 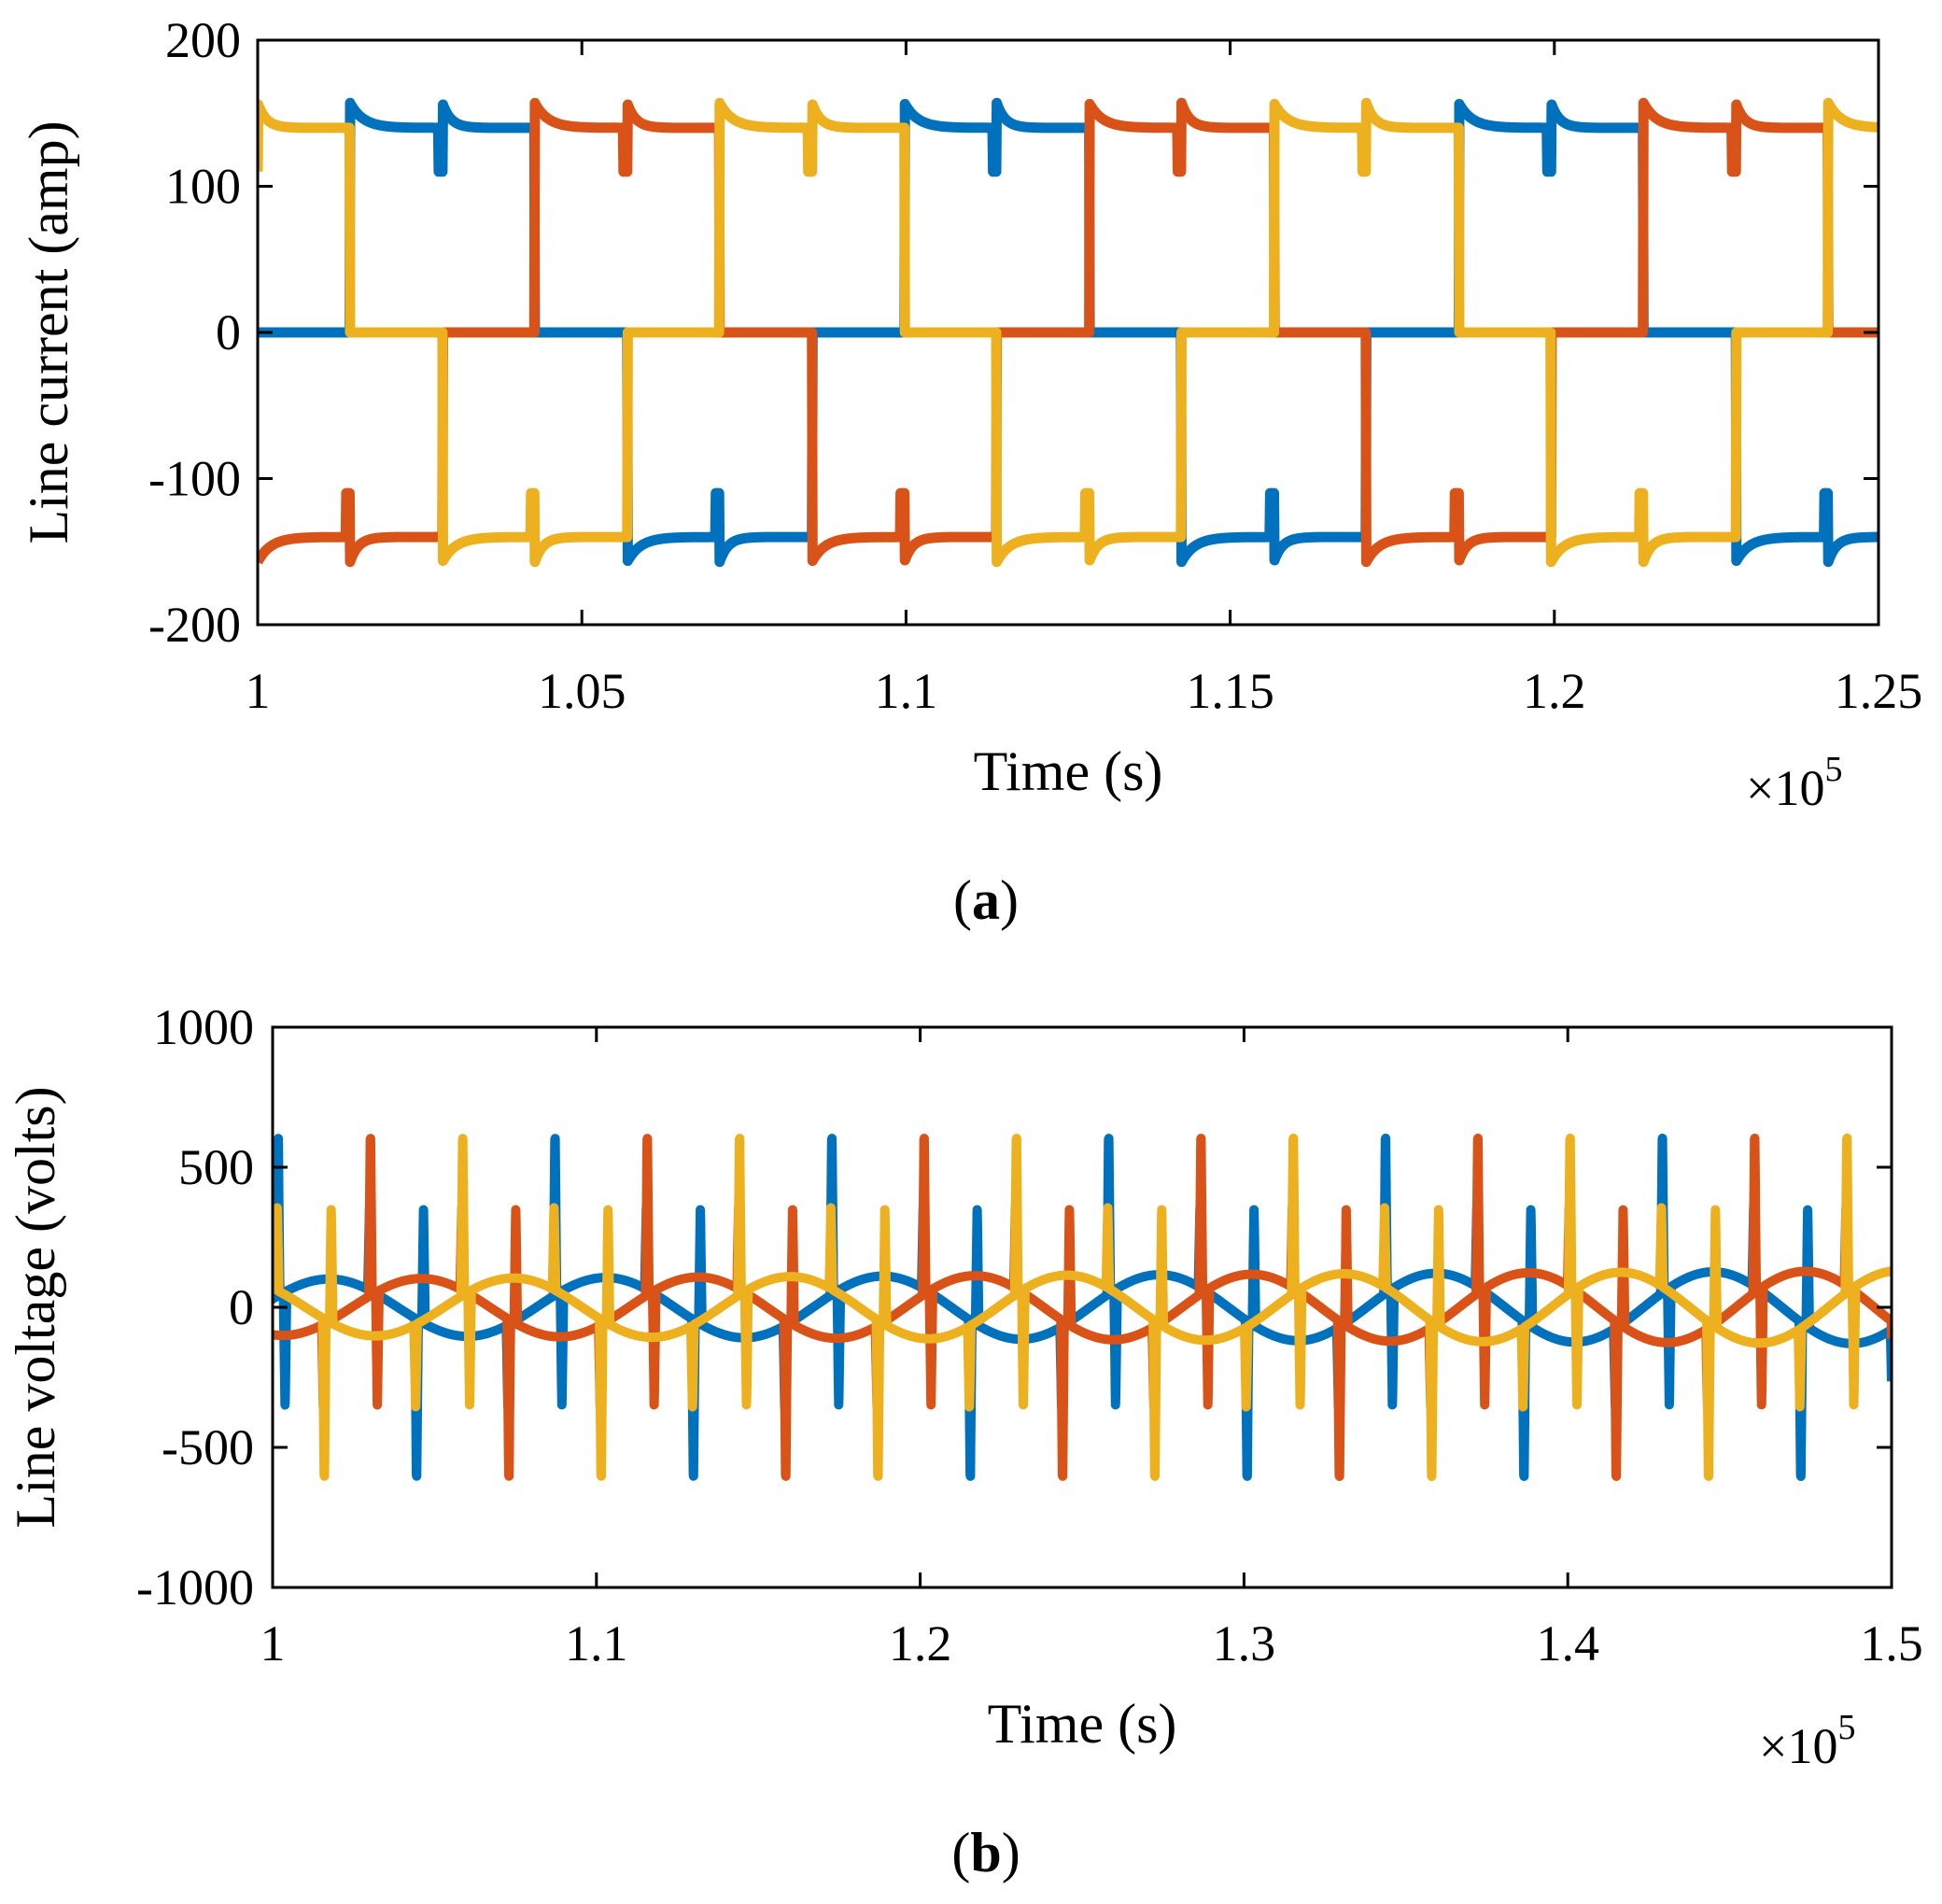 What do you see at coordinates (986, 1852) in the screenshot?
I see `panel-label-b: (b)` at bounding box center [986, 1852].